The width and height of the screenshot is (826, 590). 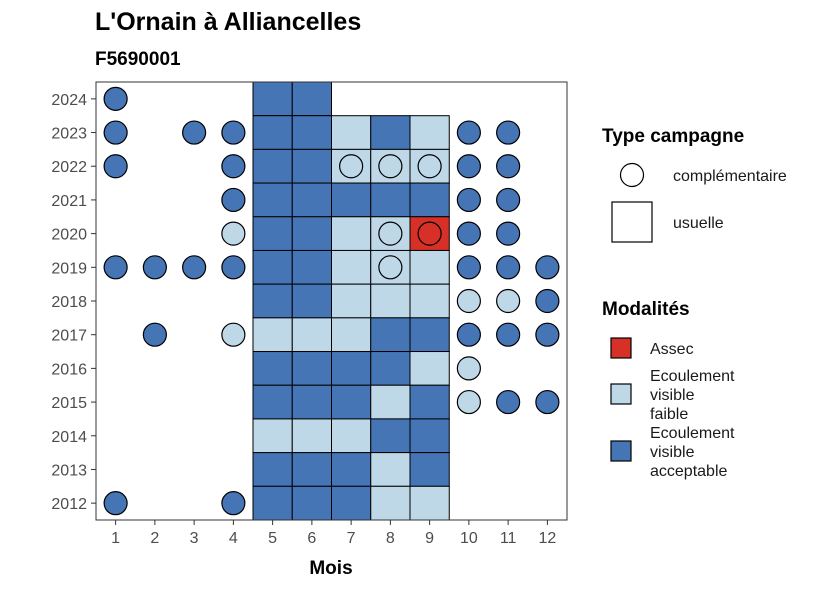 What do you see at coordinates (69, 336) in the screenshot?
I see `y-tick-label-2017: 2017` at bounding box center [69, 336].